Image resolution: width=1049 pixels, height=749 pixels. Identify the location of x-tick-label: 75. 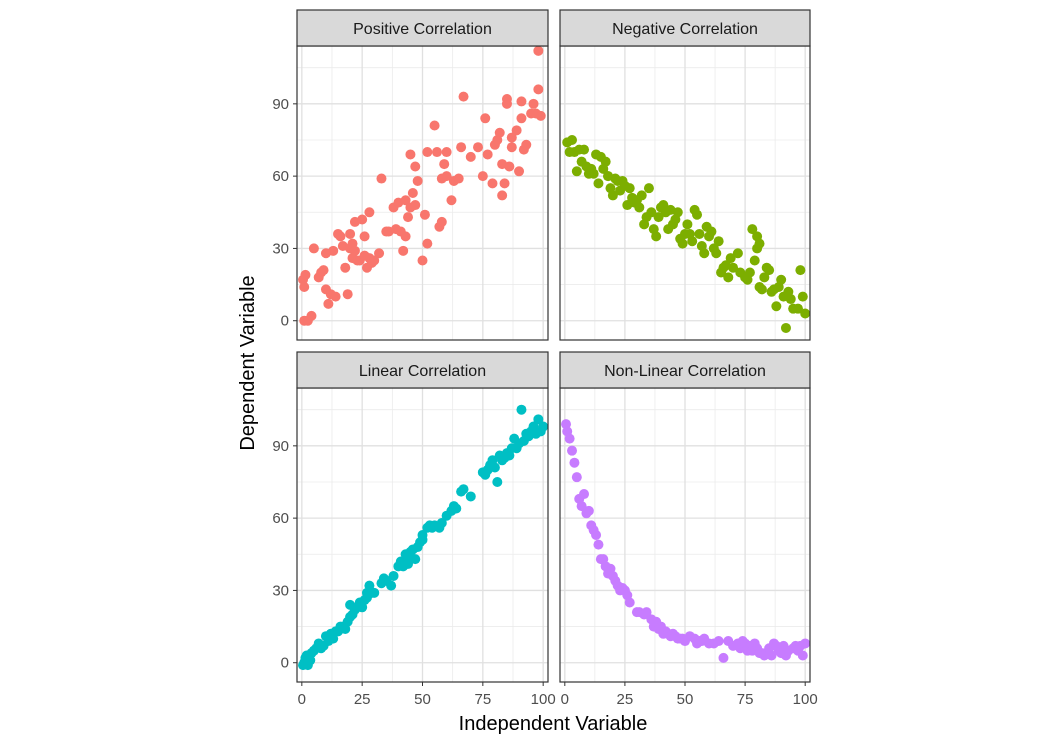
(745, 699).